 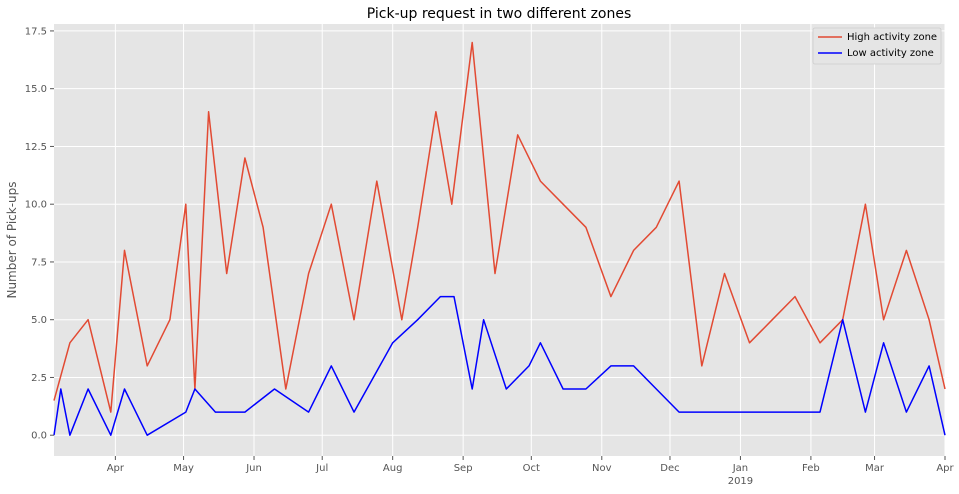 I want to click on y-tick-label: 2.5, so click(x=39, y=378).